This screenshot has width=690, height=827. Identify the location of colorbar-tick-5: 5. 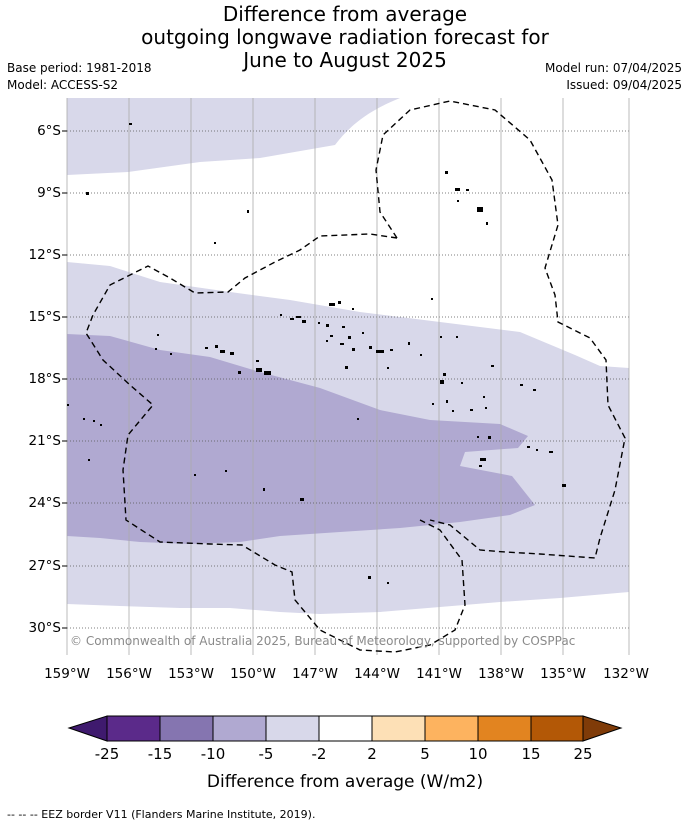
(425, 754).